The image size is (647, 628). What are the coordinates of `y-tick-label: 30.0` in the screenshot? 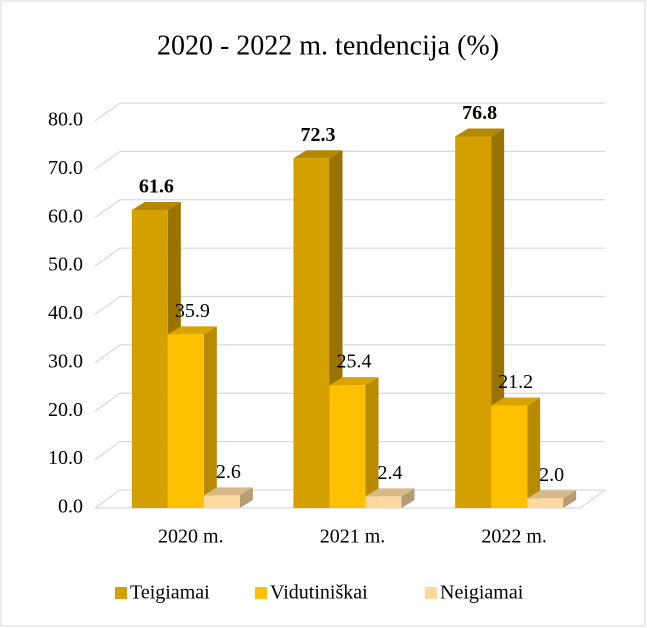 It's located at (65, 361).